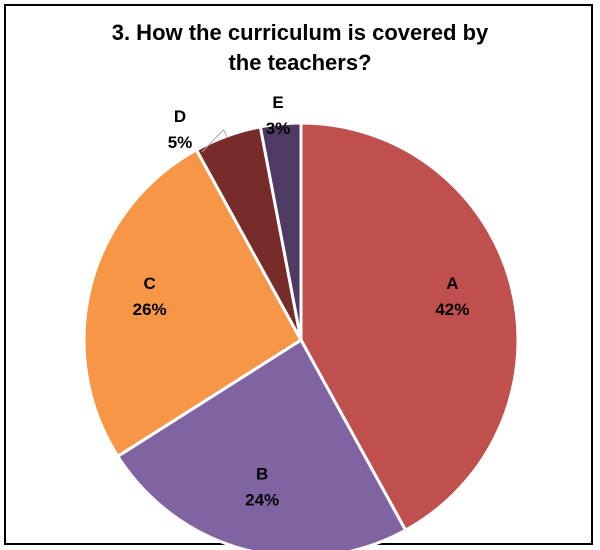 This screenshot has height=550, width=600. Describe the element at coordinates (277, 102) in the screenshot. I see `slice-label-e: E` at that location.